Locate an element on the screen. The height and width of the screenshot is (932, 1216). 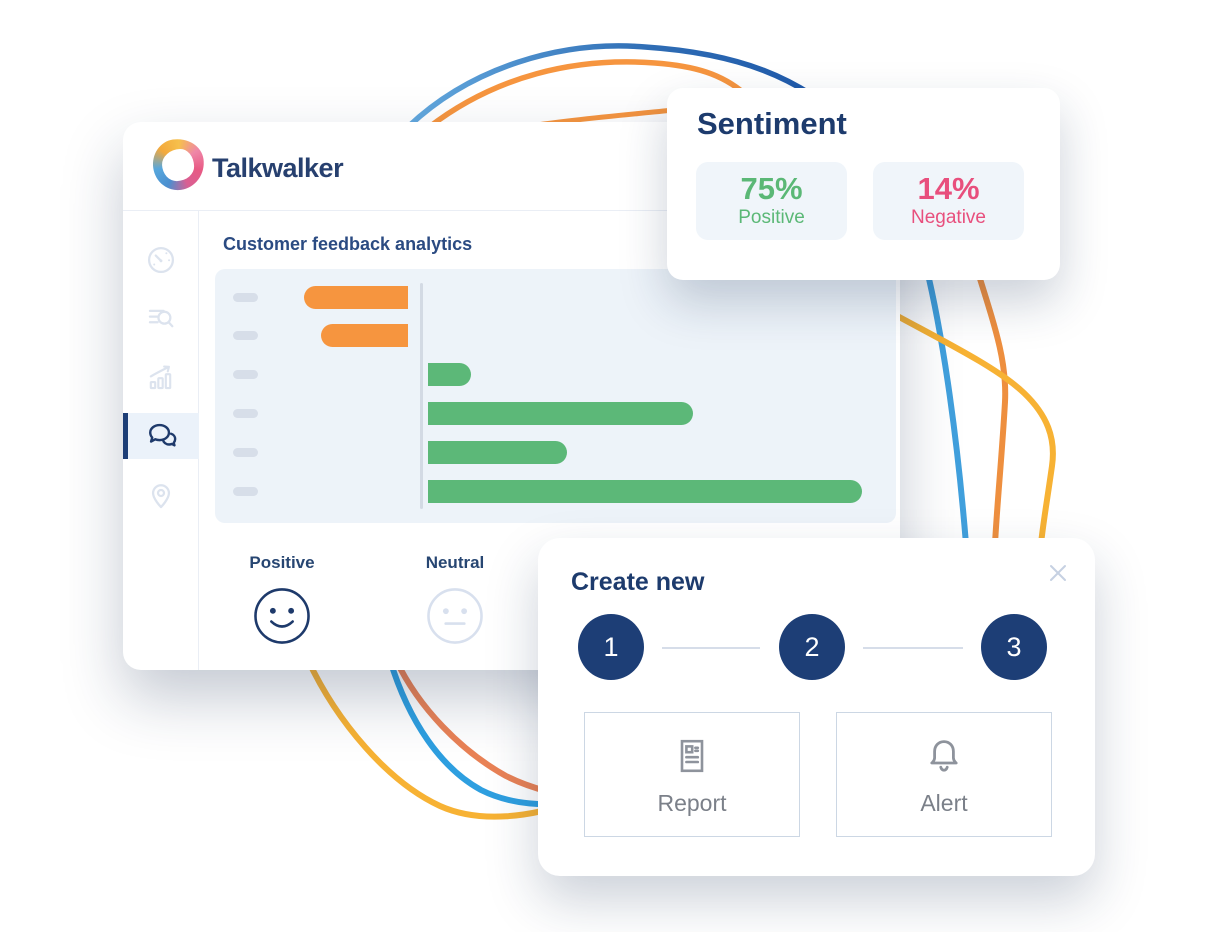
legend-item-neutral: Neutral is located at coordinates (455, 602).